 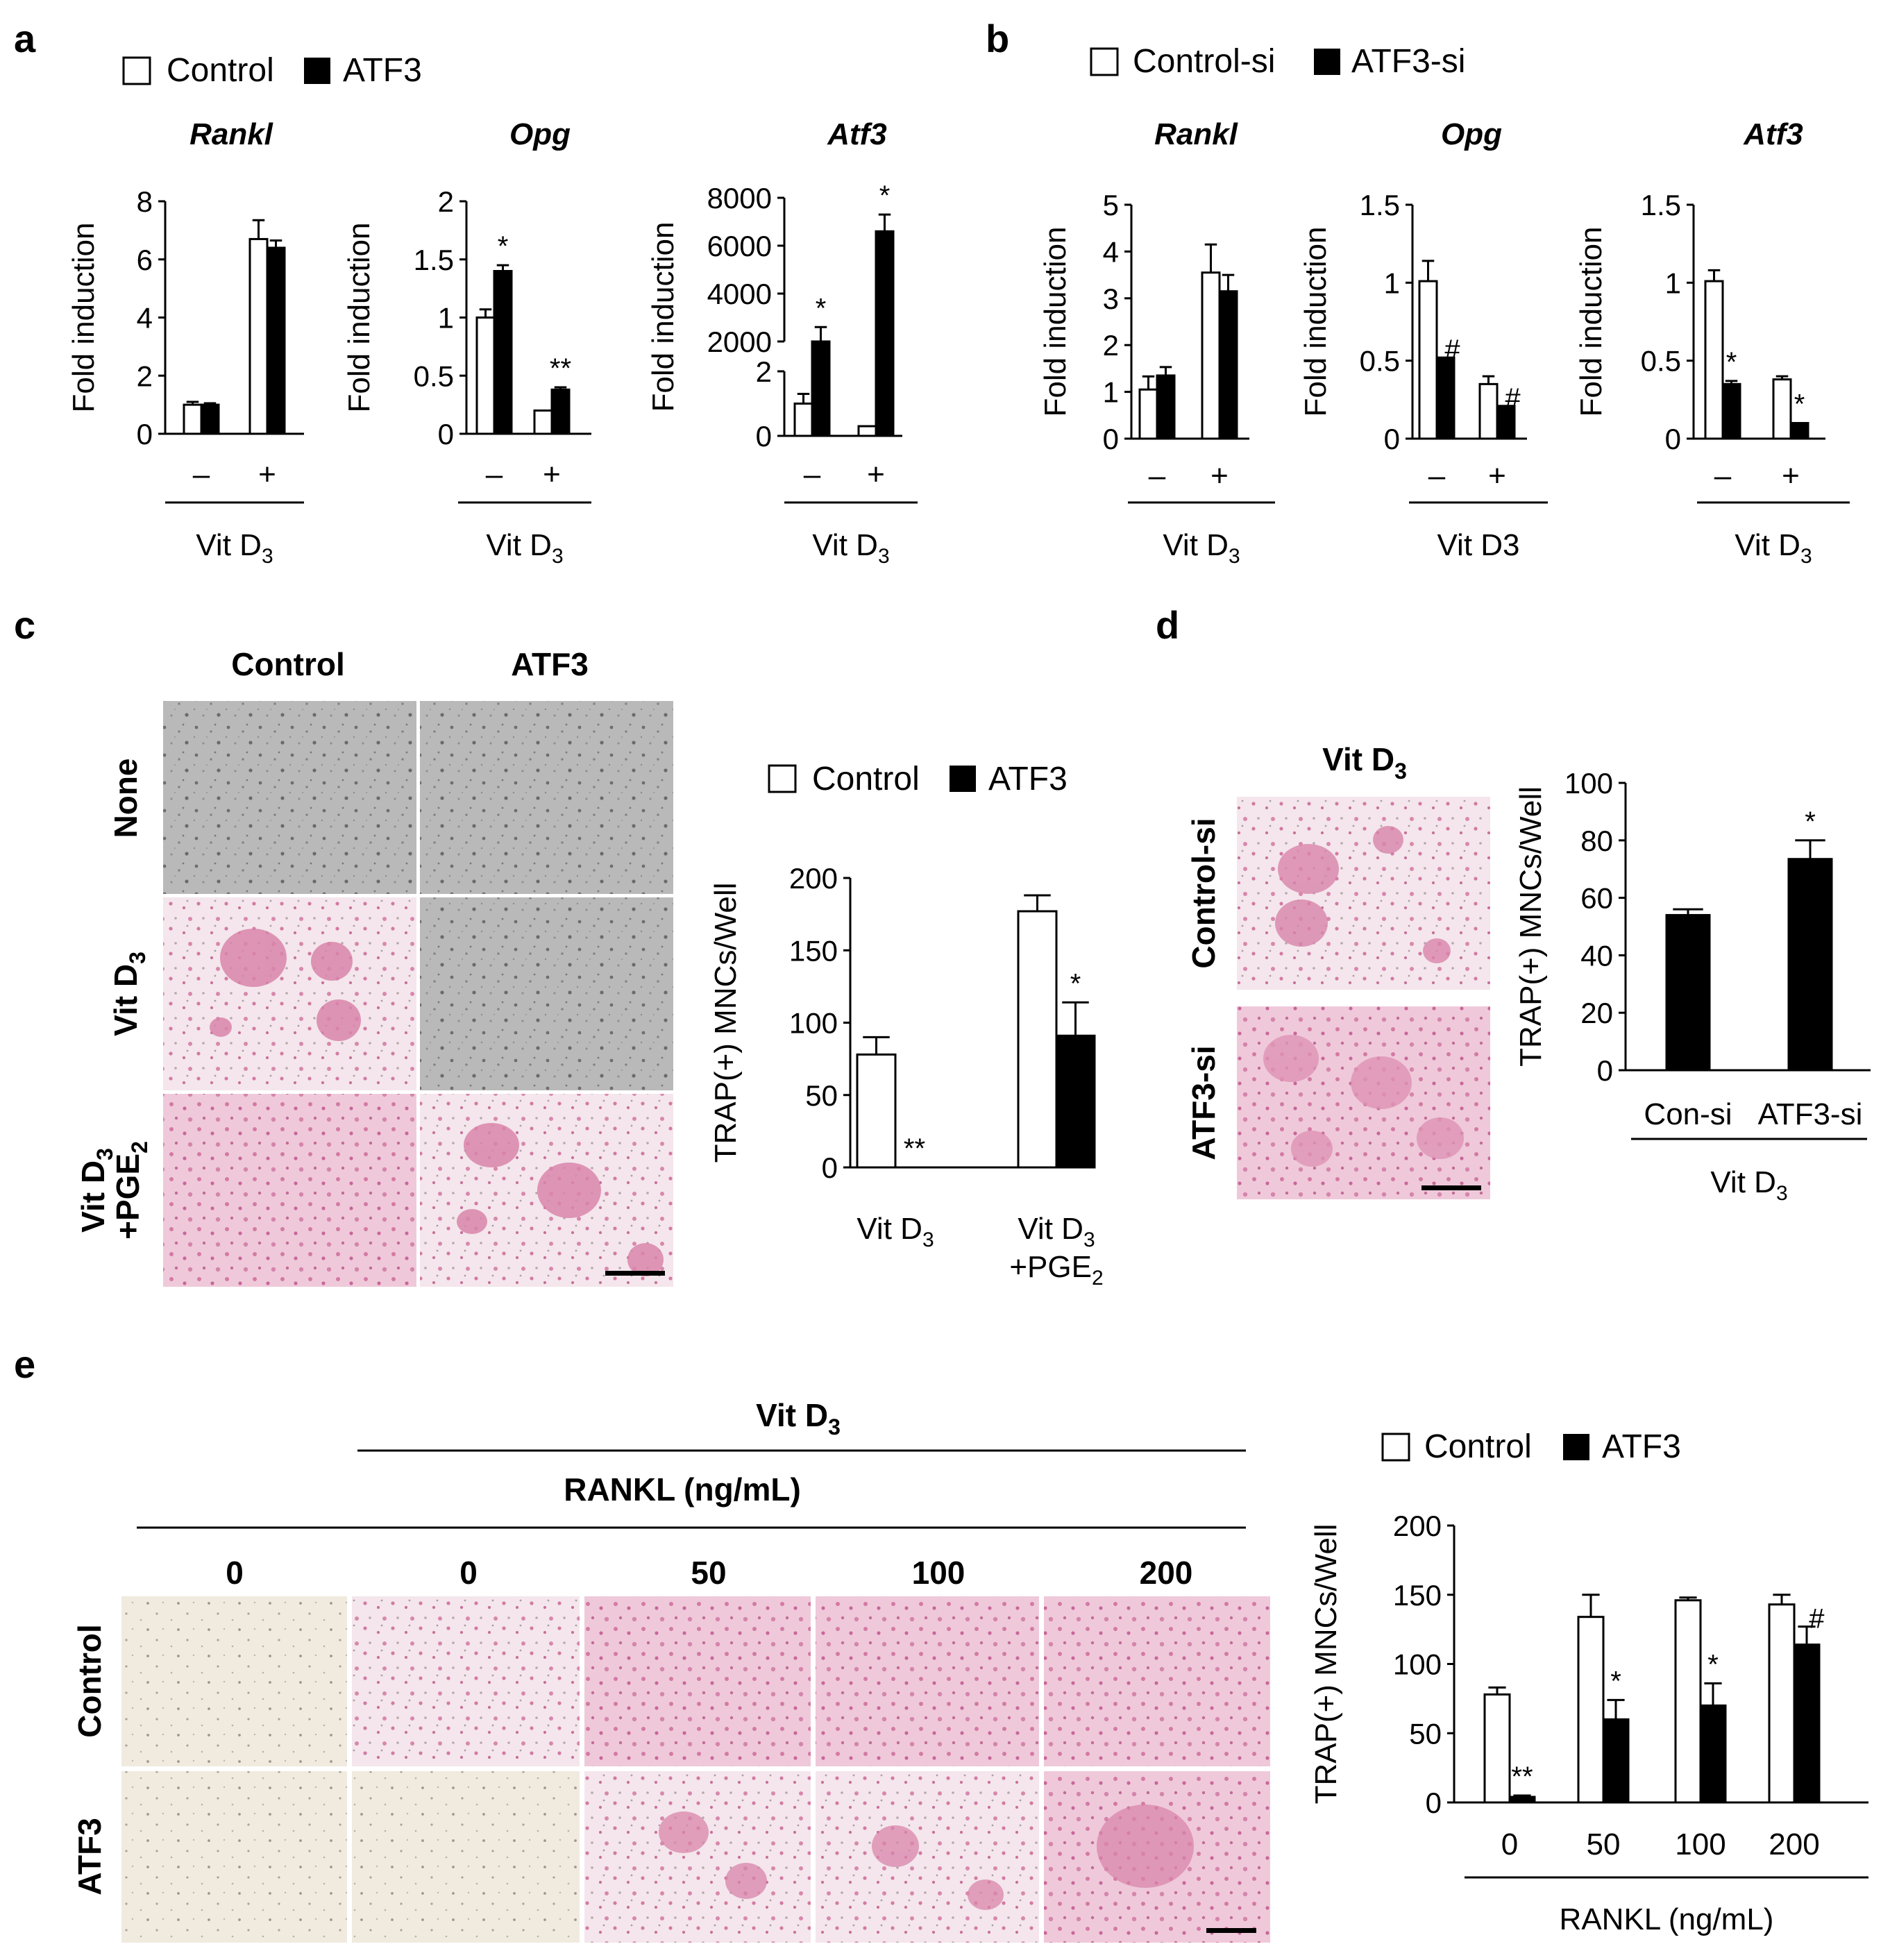 I want to click on col-header-rankl-0-vitd3: 0, so click(x=468, y=1573).